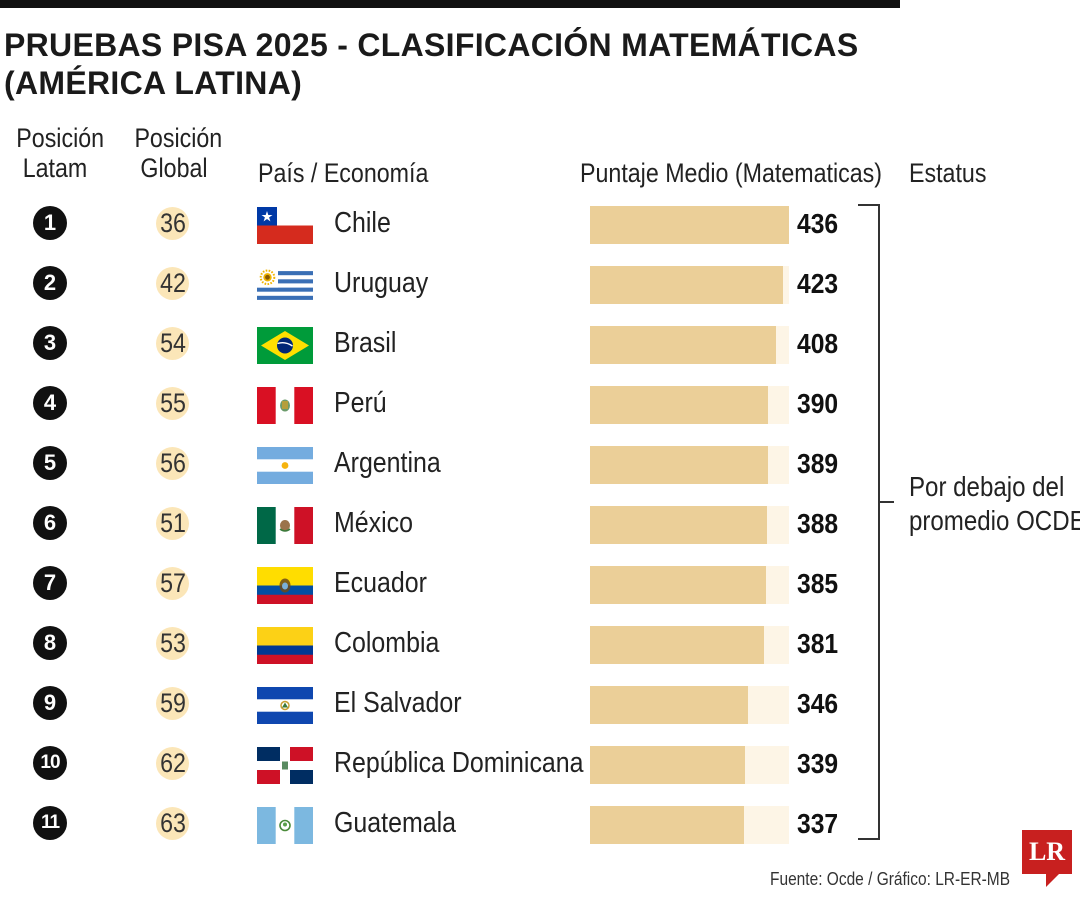 This screenshot has width=1080, height=900. What do you see at coordinates (818, 523) in the screenshot?
I see `score-value-label: 388` at bounding box center [818, 523].